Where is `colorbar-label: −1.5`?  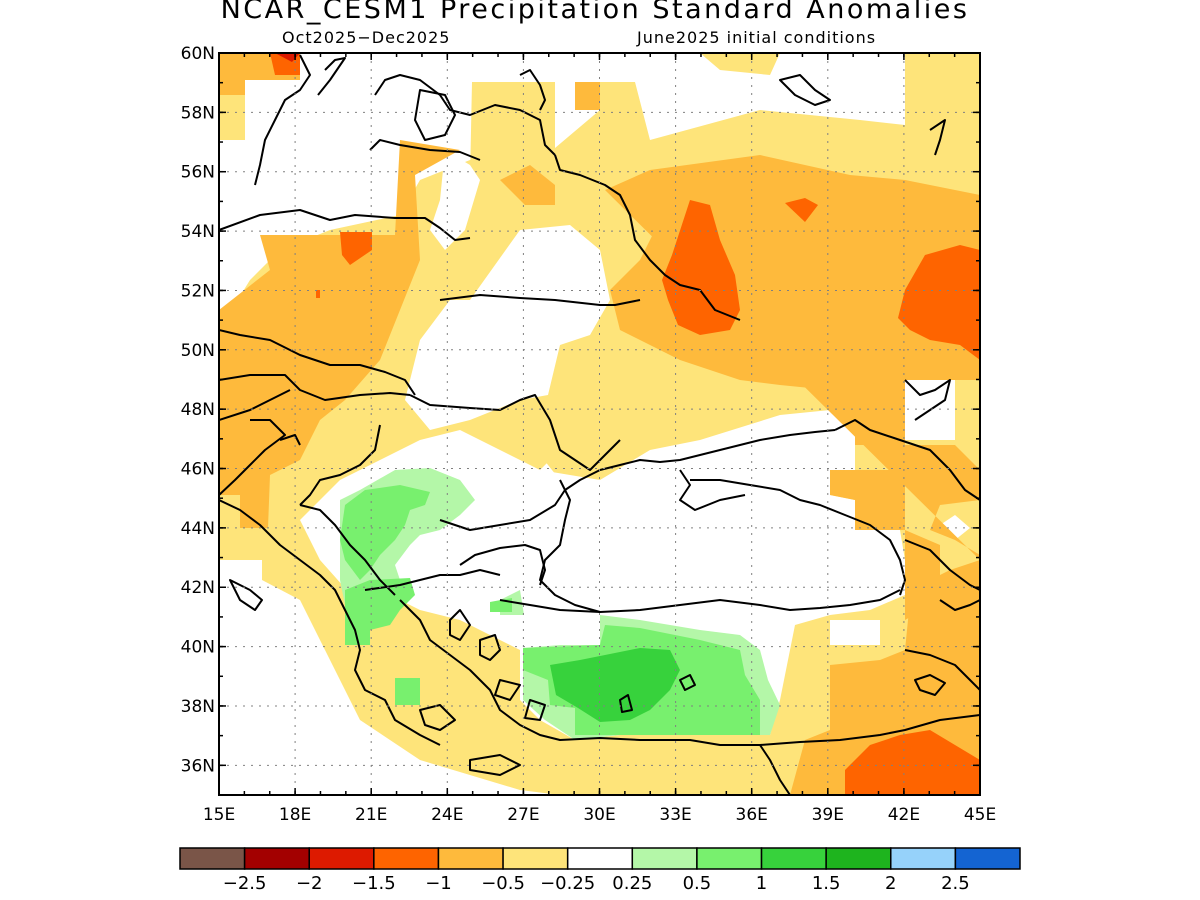 colorbar-label: −1.5 is located at coordinates (374, 883).